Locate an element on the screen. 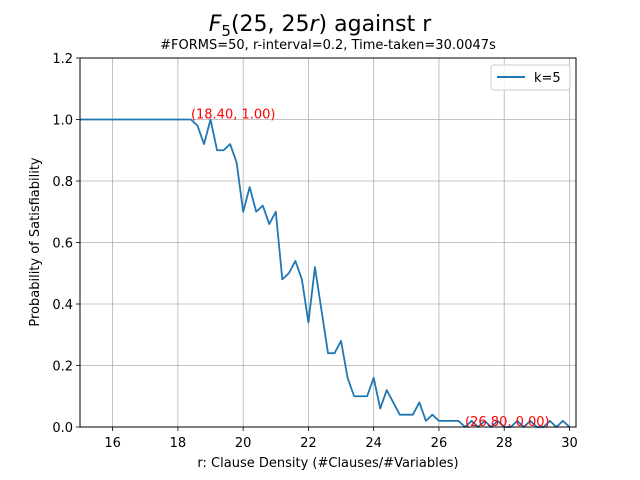 The width and height of the screenshot is (640, 480). y-tick-label: 1.2 is located at coordinates (62, 59).